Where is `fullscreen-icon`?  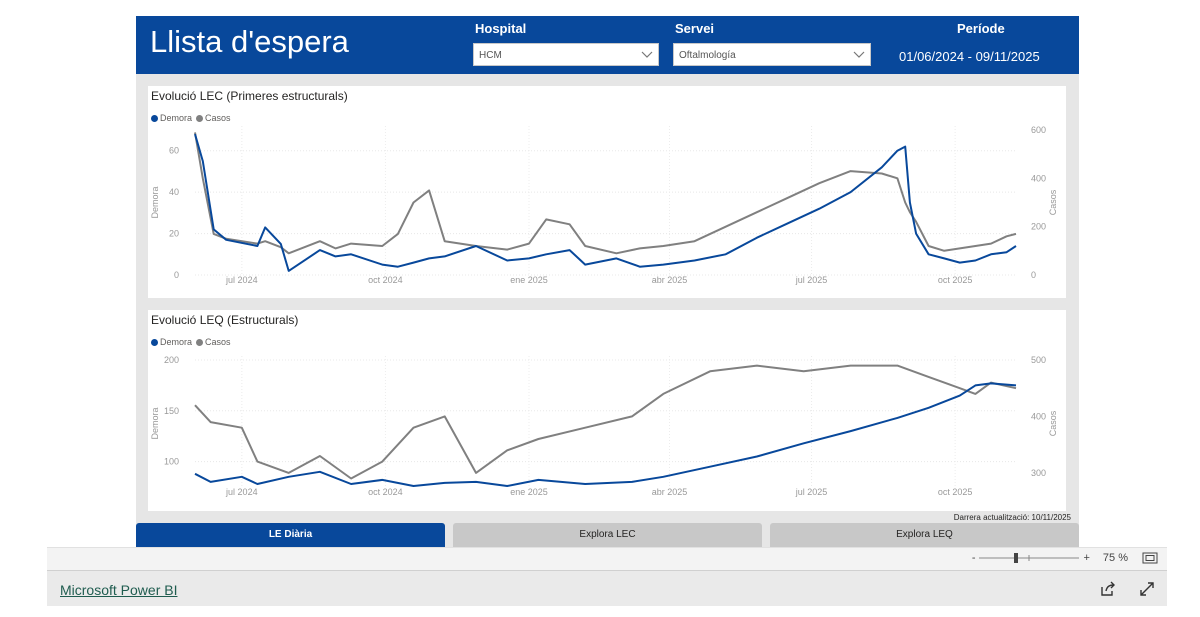
fullscreen-icon is located at coordinates (1147, 589).